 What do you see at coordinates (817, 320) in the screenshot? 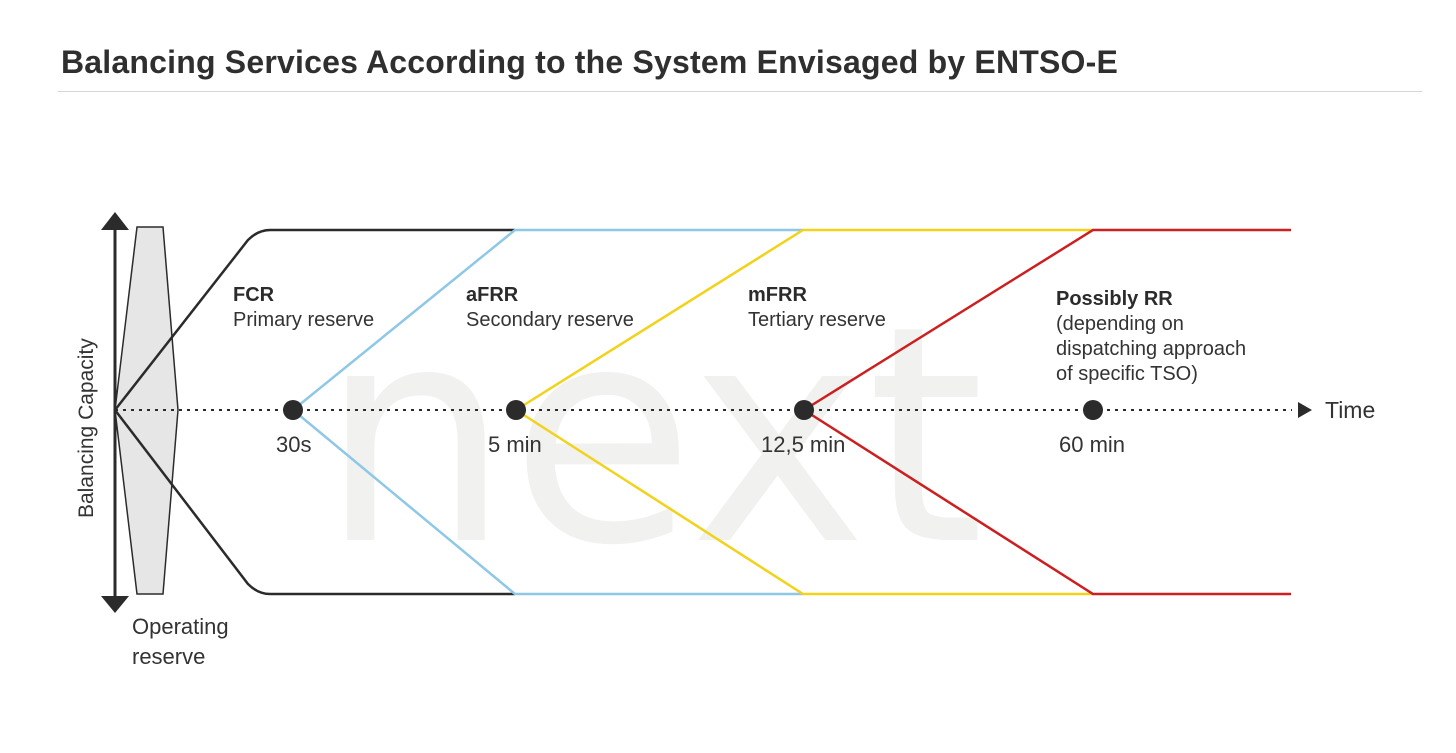
I see `mfrr-desc: Tertiary reserve` at bounding box center [817, 320].